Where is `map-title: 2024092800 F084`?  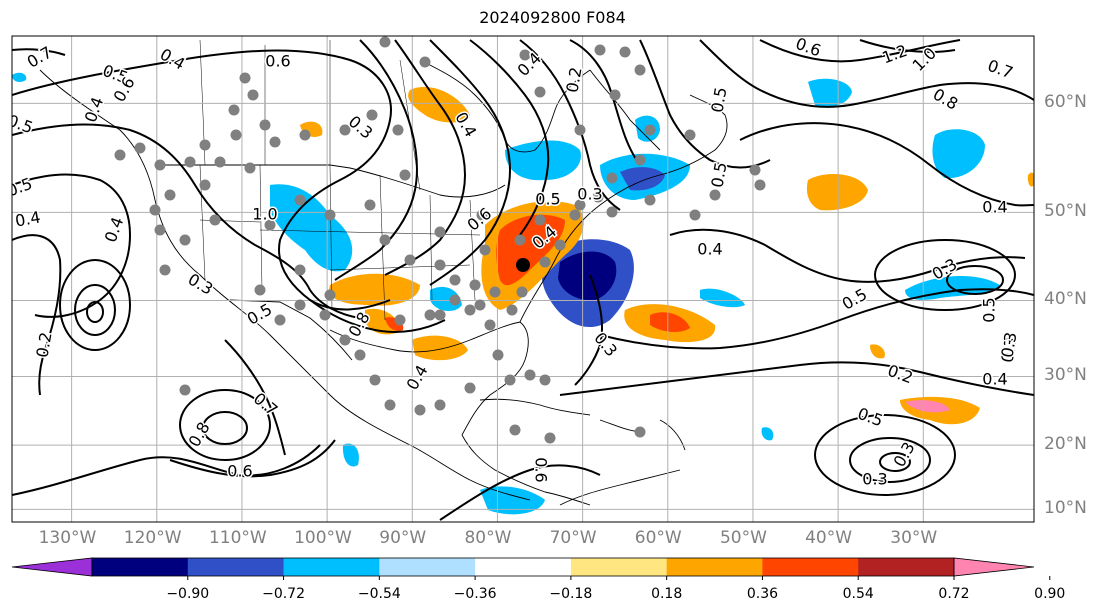
map-title: 2024092800 F084 is located at coordinates (552, 17).